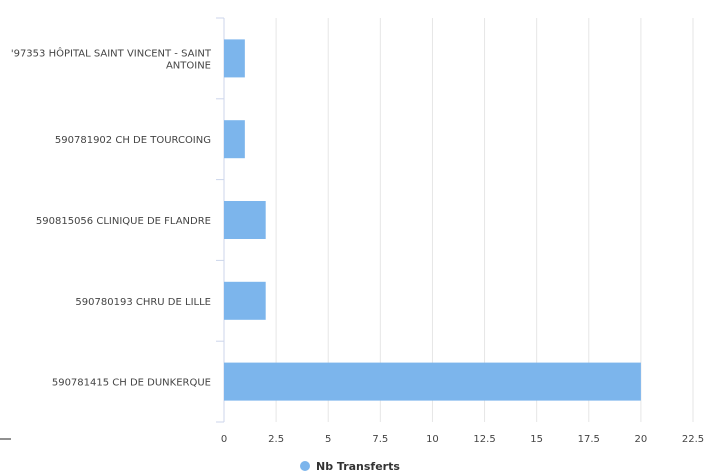  What do you see at coordinates (111, 52) in the screenshot?
I see `category-label-line: '97353 HÔPITAL SAINT VINCENT - SAINT` at bounding box center [111, 52].